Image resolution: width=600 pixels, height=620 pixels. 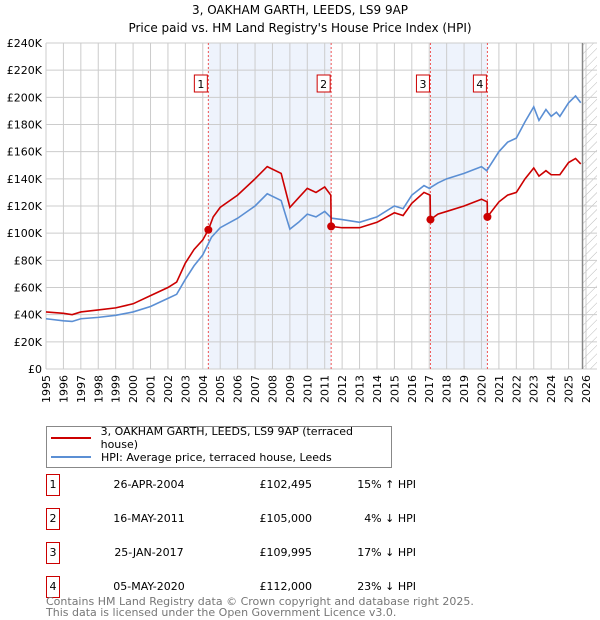 What do you see at coordinates (149, 518) in the screenshot?
I see `sale-date: 16-MAY-2011` at bounding box center [149, 518].